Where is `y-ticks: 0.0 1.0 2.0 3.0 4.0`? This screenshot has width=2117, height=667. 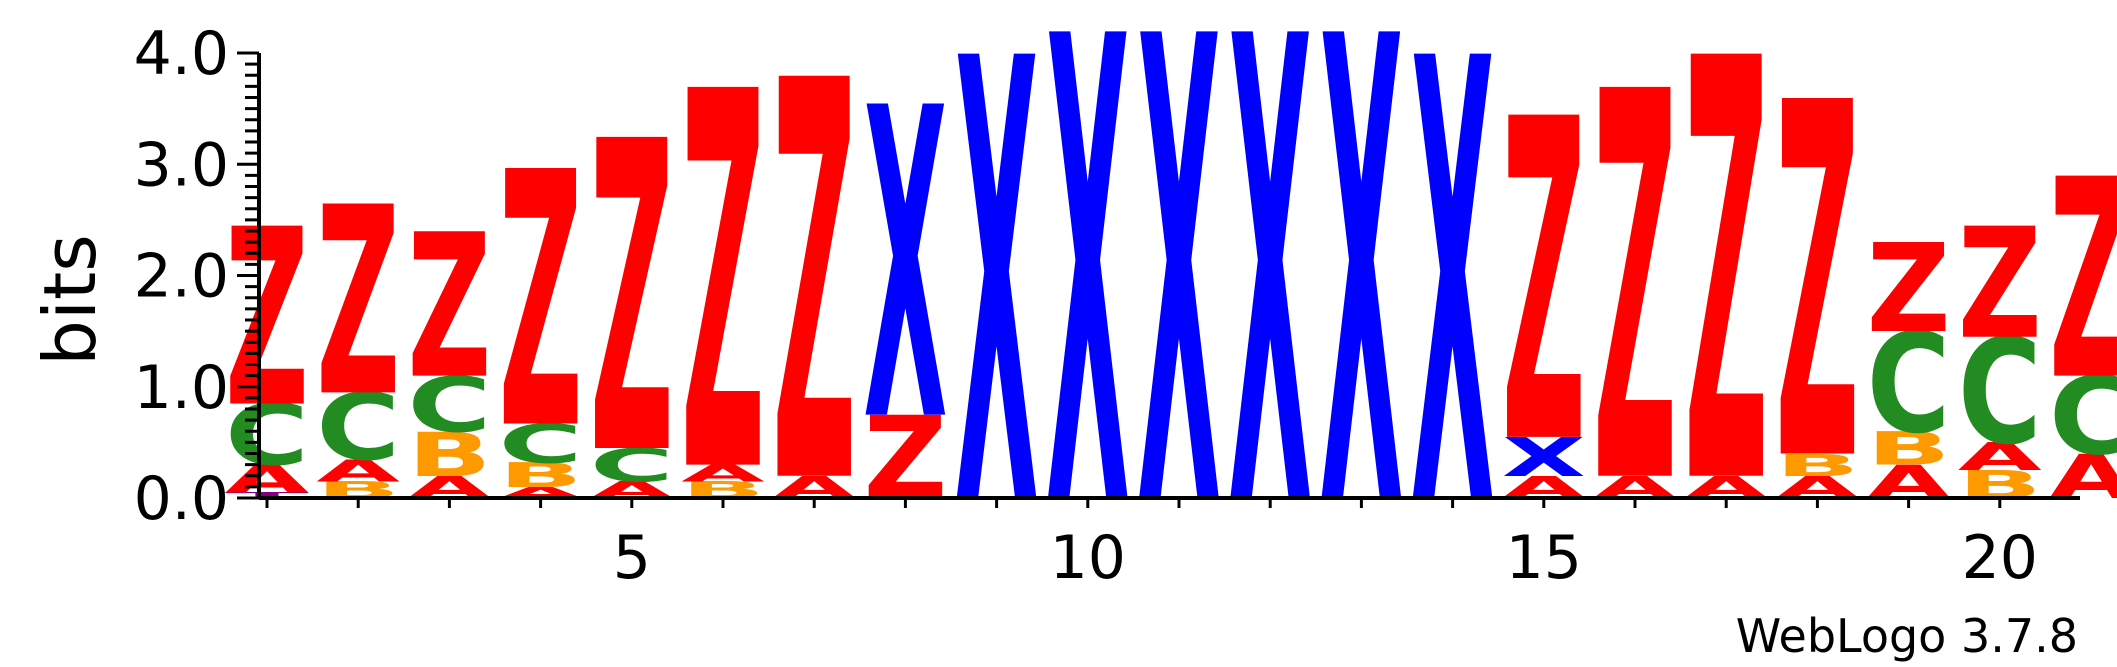 y-ticks: 0.0 1.0 2.0 3.0 4.0 is located at coordinates (196, 276).